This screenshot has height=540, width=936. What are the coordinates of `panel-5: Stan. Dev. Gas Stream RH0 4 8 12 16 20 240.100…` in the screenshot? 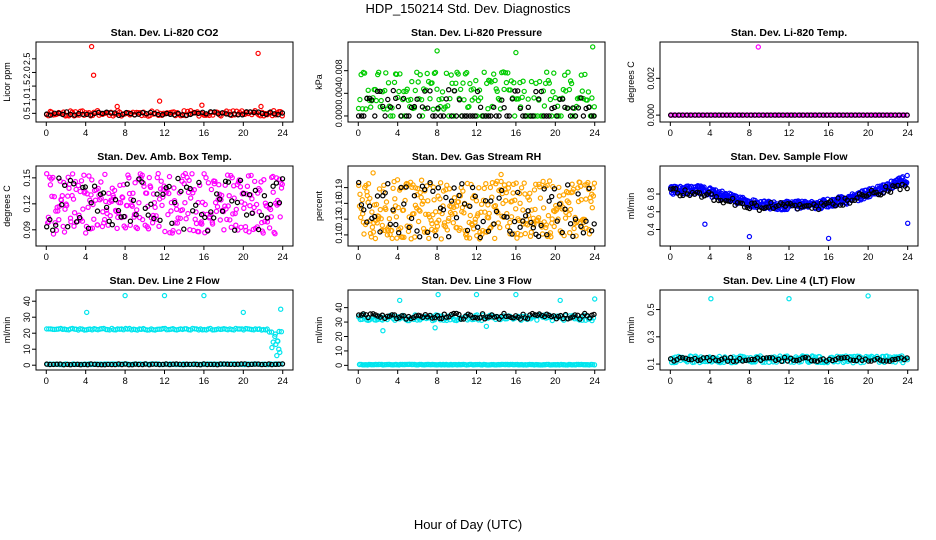 It's located at (460, 207).